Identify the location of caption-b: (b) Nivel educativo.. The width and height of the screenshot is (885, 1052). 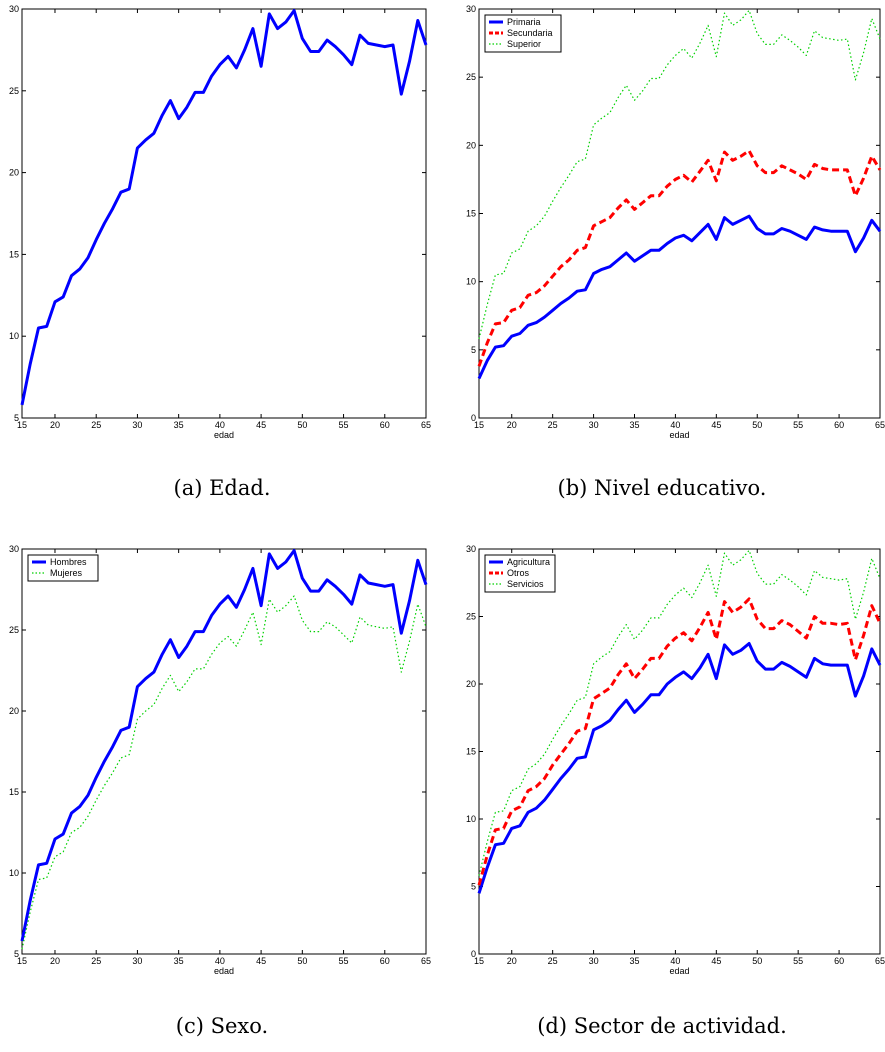
(662, 488).